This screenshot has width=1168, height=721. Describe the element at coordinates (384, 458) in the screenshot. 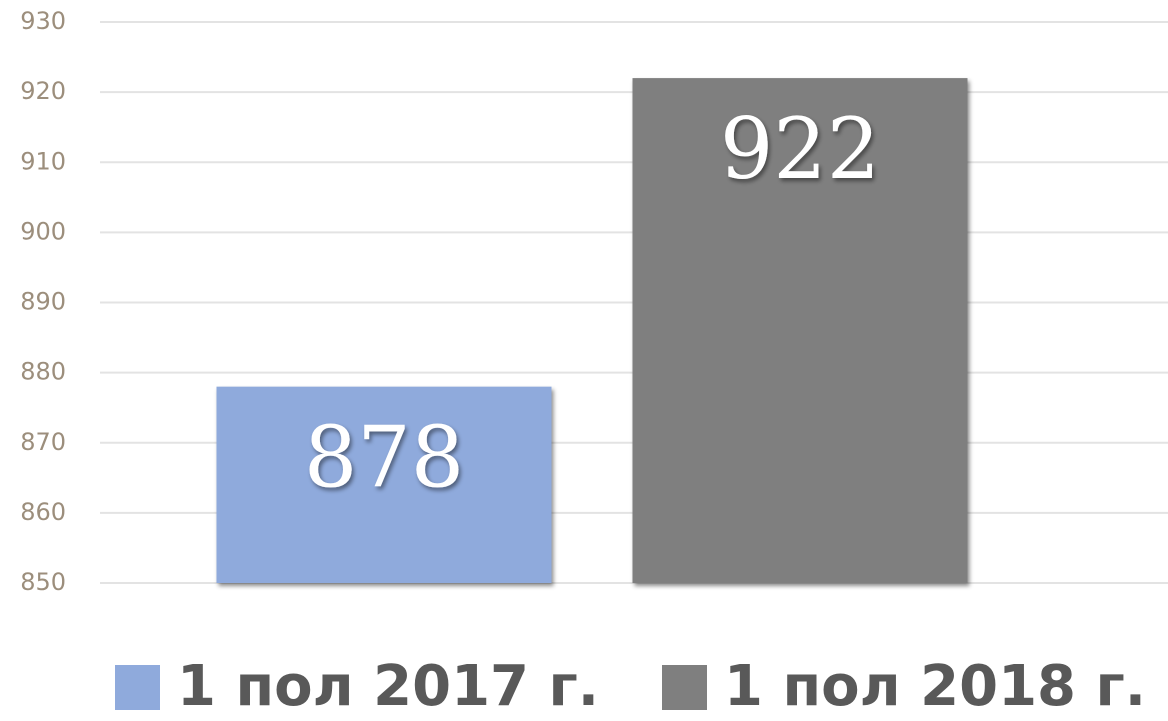

I see `data-label: 878` at that location.